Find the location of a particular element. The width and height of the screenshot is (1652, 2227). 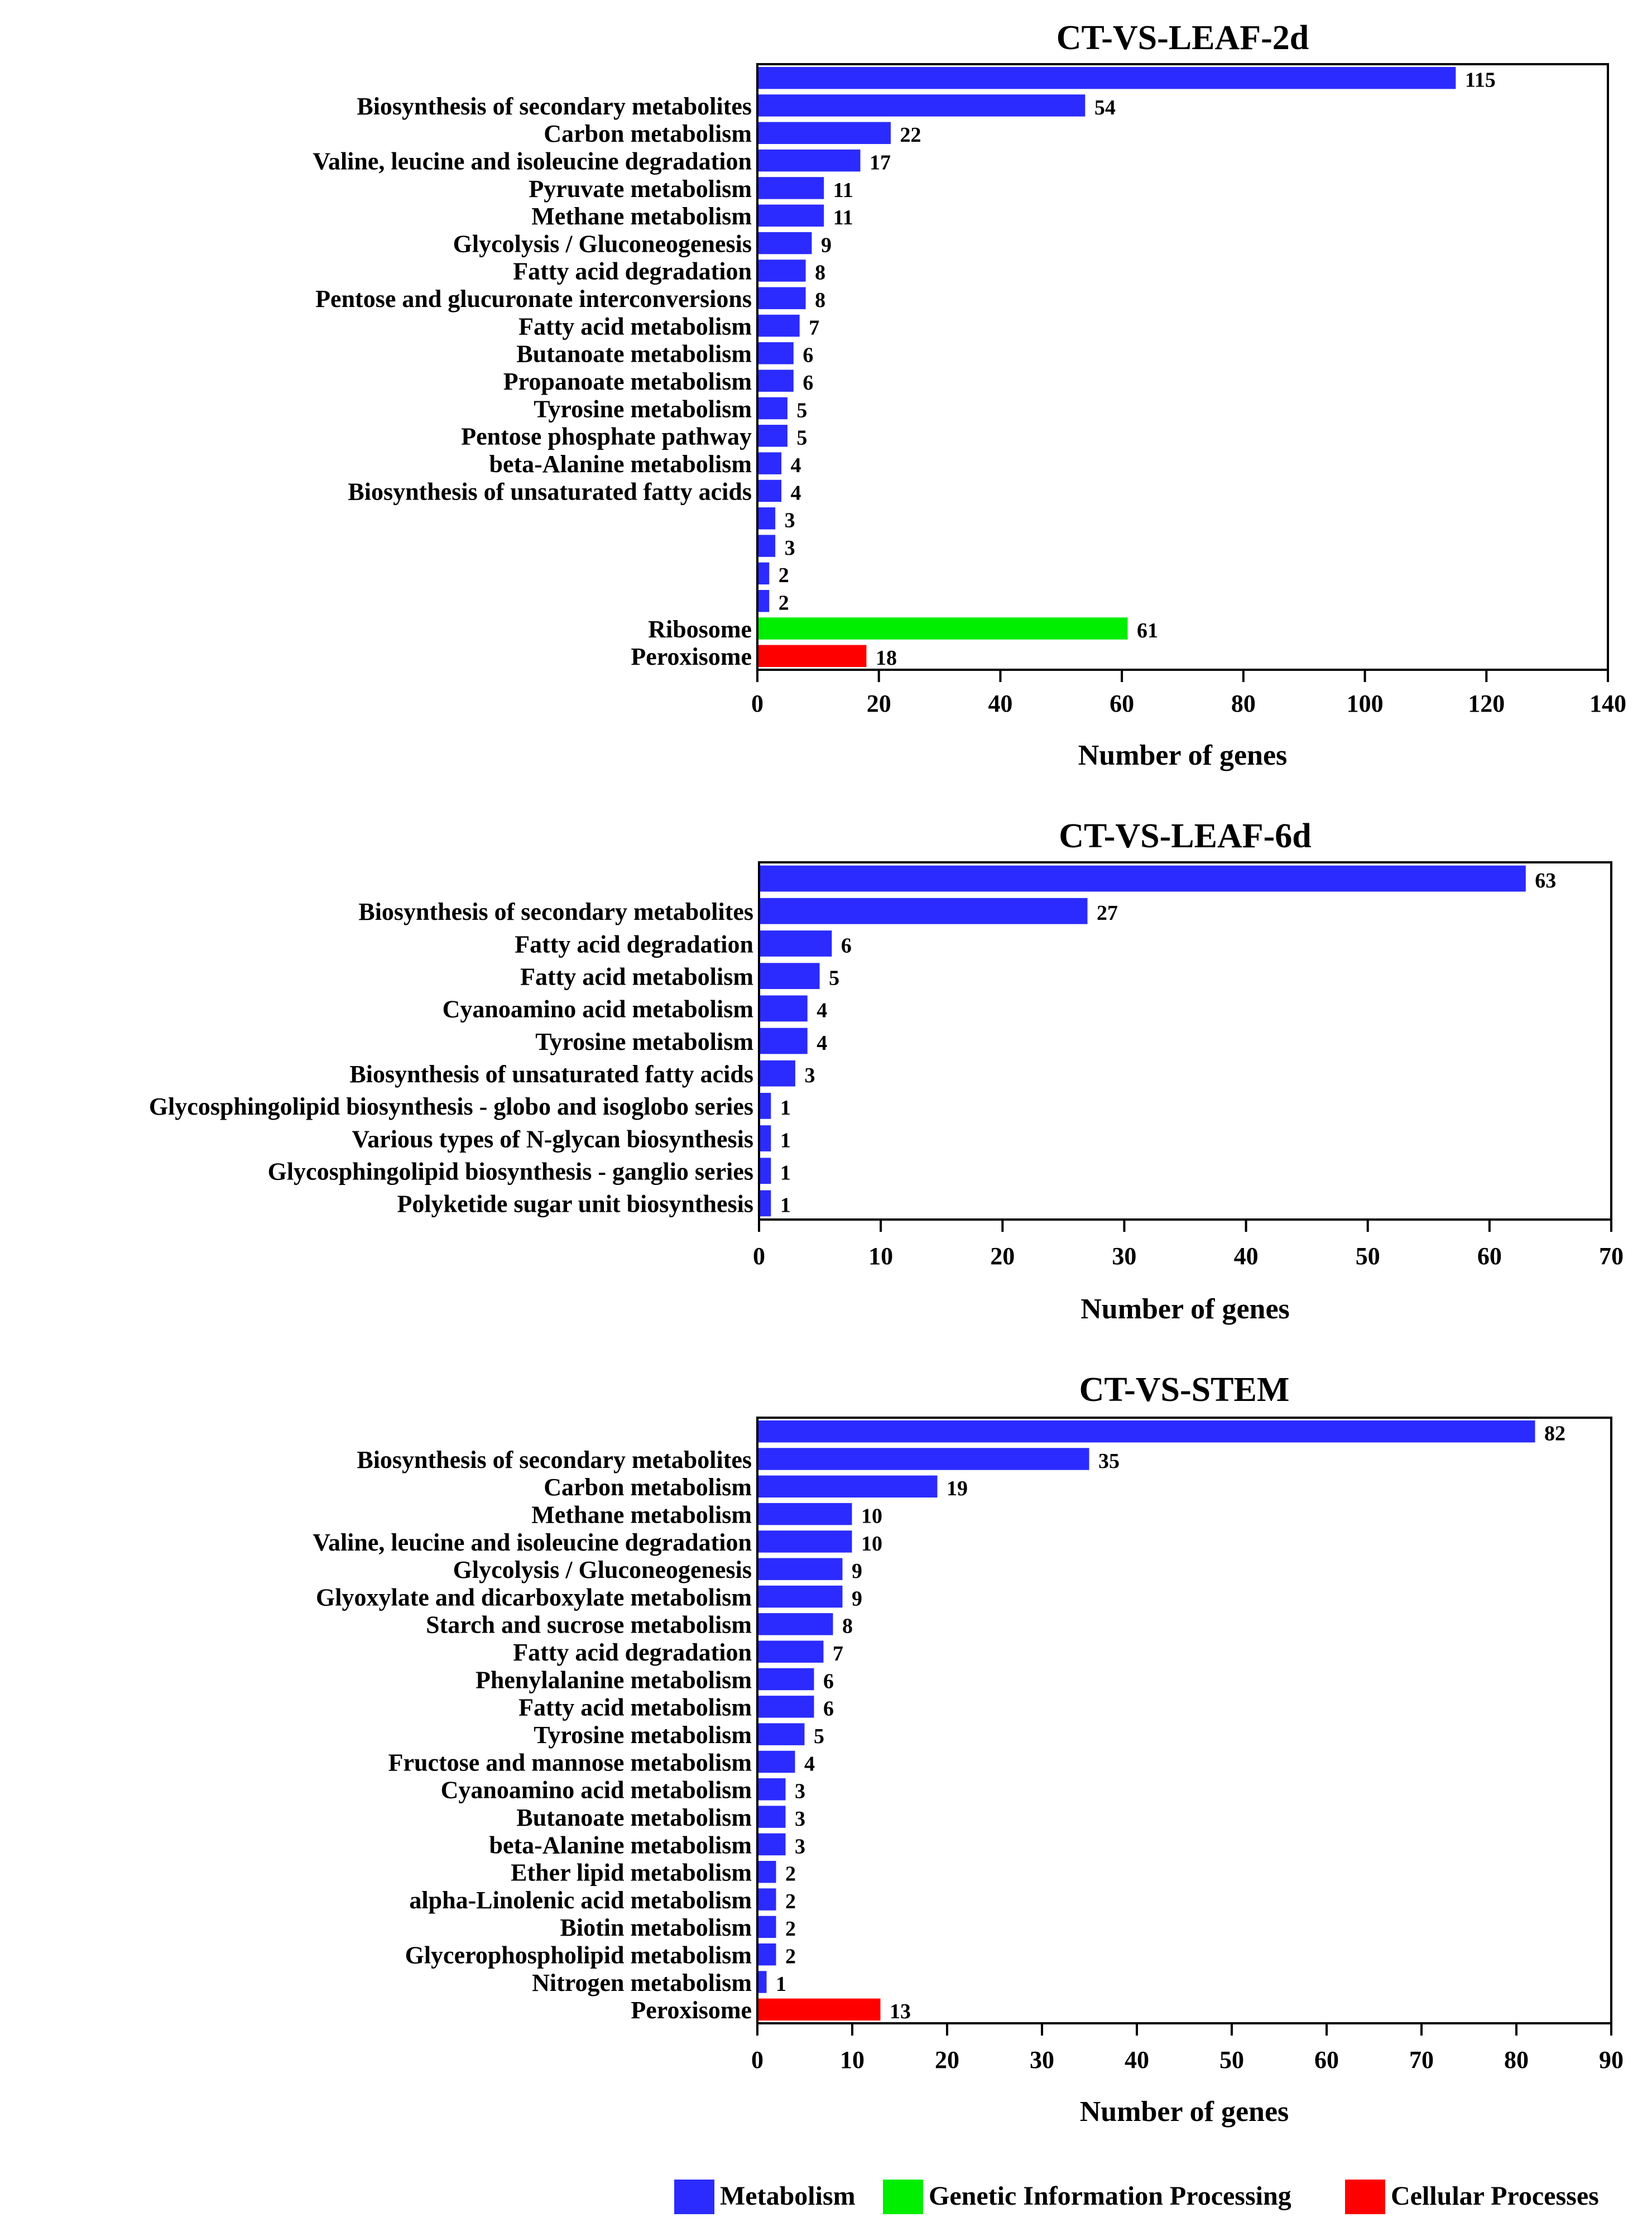

bar-value-label: 63 is located at coordinates (1545, 880).